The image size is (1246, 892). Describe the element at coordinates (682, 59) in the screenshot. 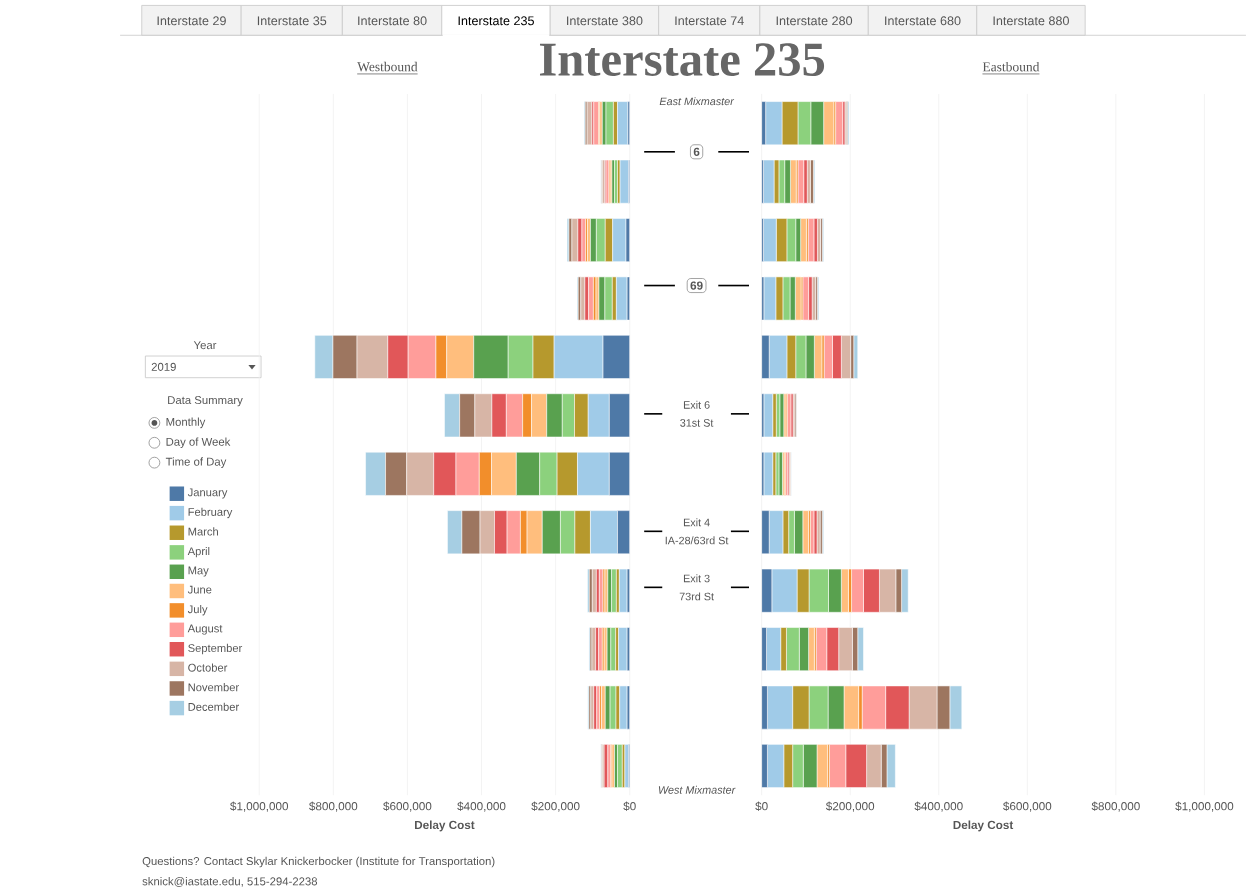

I see `text: Interstate 235` at that location.